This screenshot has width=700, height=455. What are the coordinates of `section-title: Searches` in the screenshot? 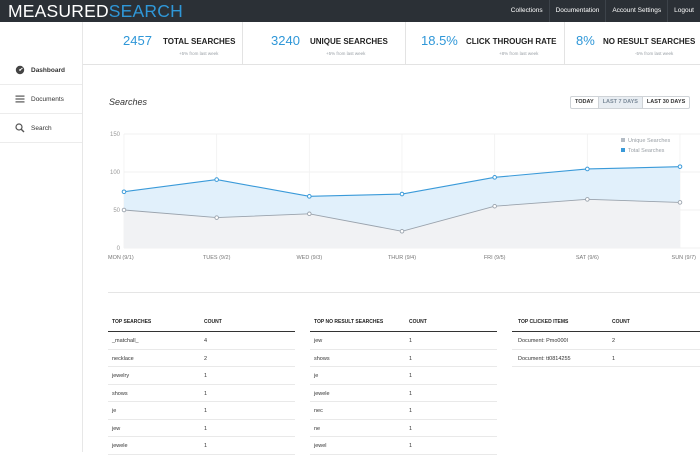 It's located at (128, 102).